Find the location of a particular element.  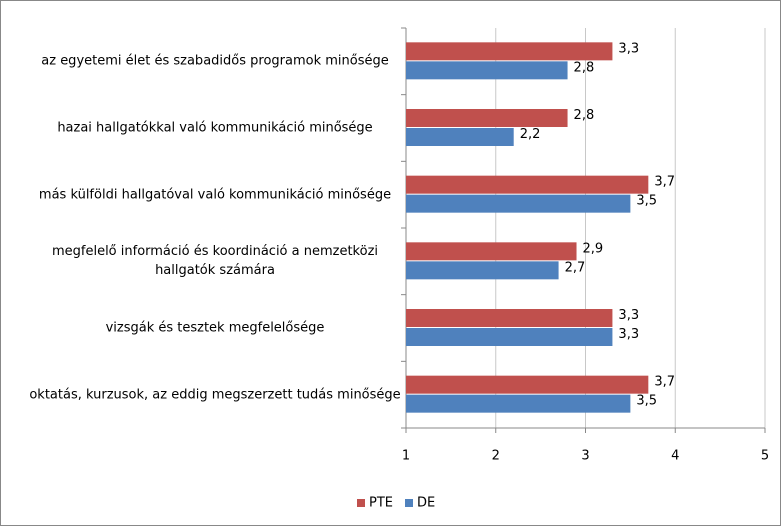

legend-label: DE is located at coordinates (426, 503).